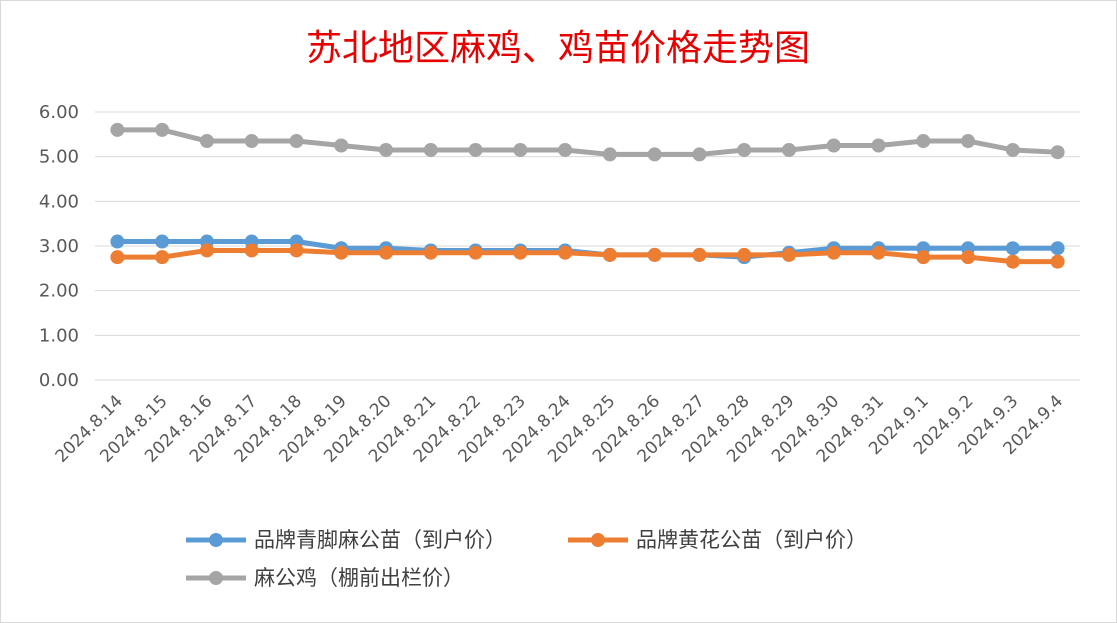 The width and height of the screenshot is (1117, 623). I want to click on chart-title: 苏北地区麻鸡、鸡苗价格走势图, so click(558, 48).